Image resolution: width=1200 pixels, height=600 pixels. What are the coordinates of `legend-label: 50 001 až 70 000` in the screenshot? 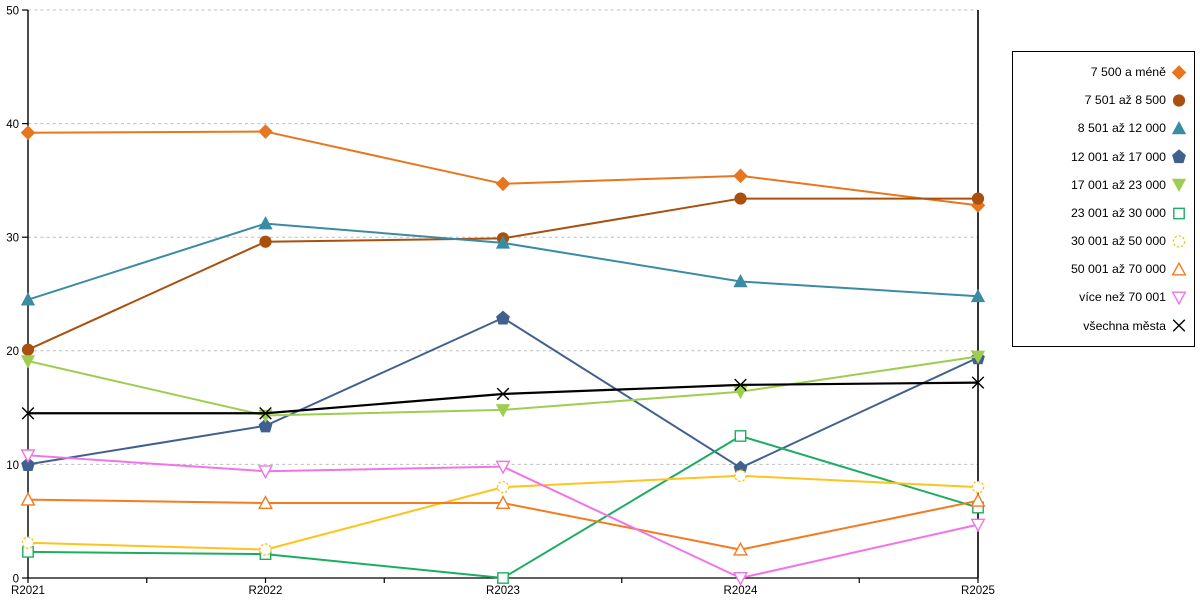 It's located at (1118, 269).